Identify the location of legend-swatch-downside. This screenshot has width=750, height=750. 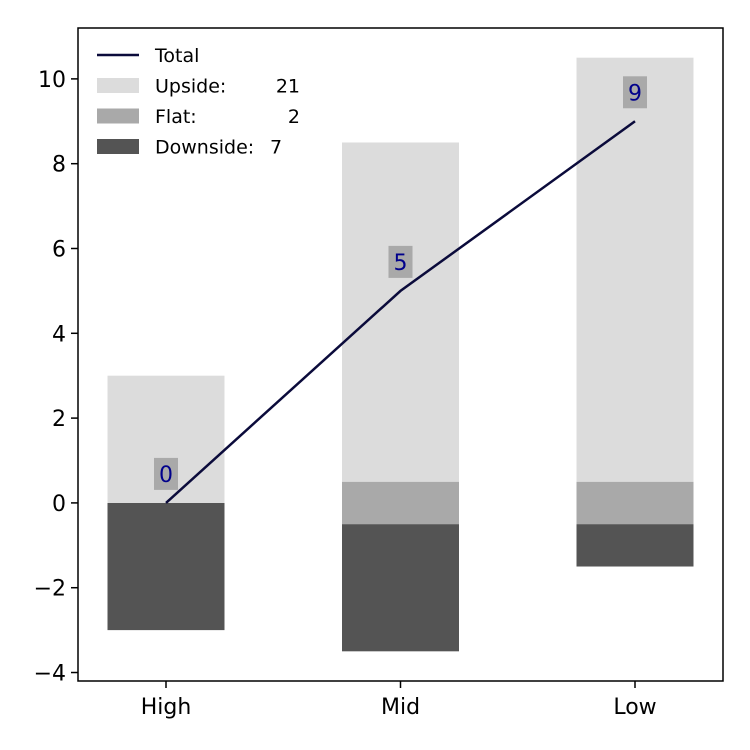
(118, 146).